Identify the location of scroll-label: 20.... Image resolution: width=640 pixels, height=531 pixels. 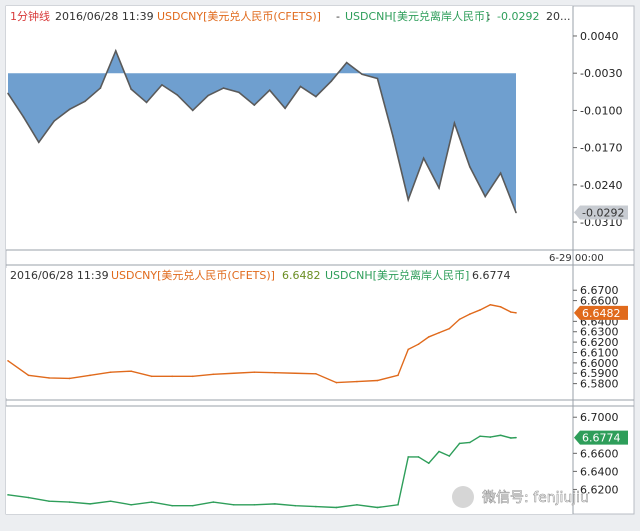
(558, 16).